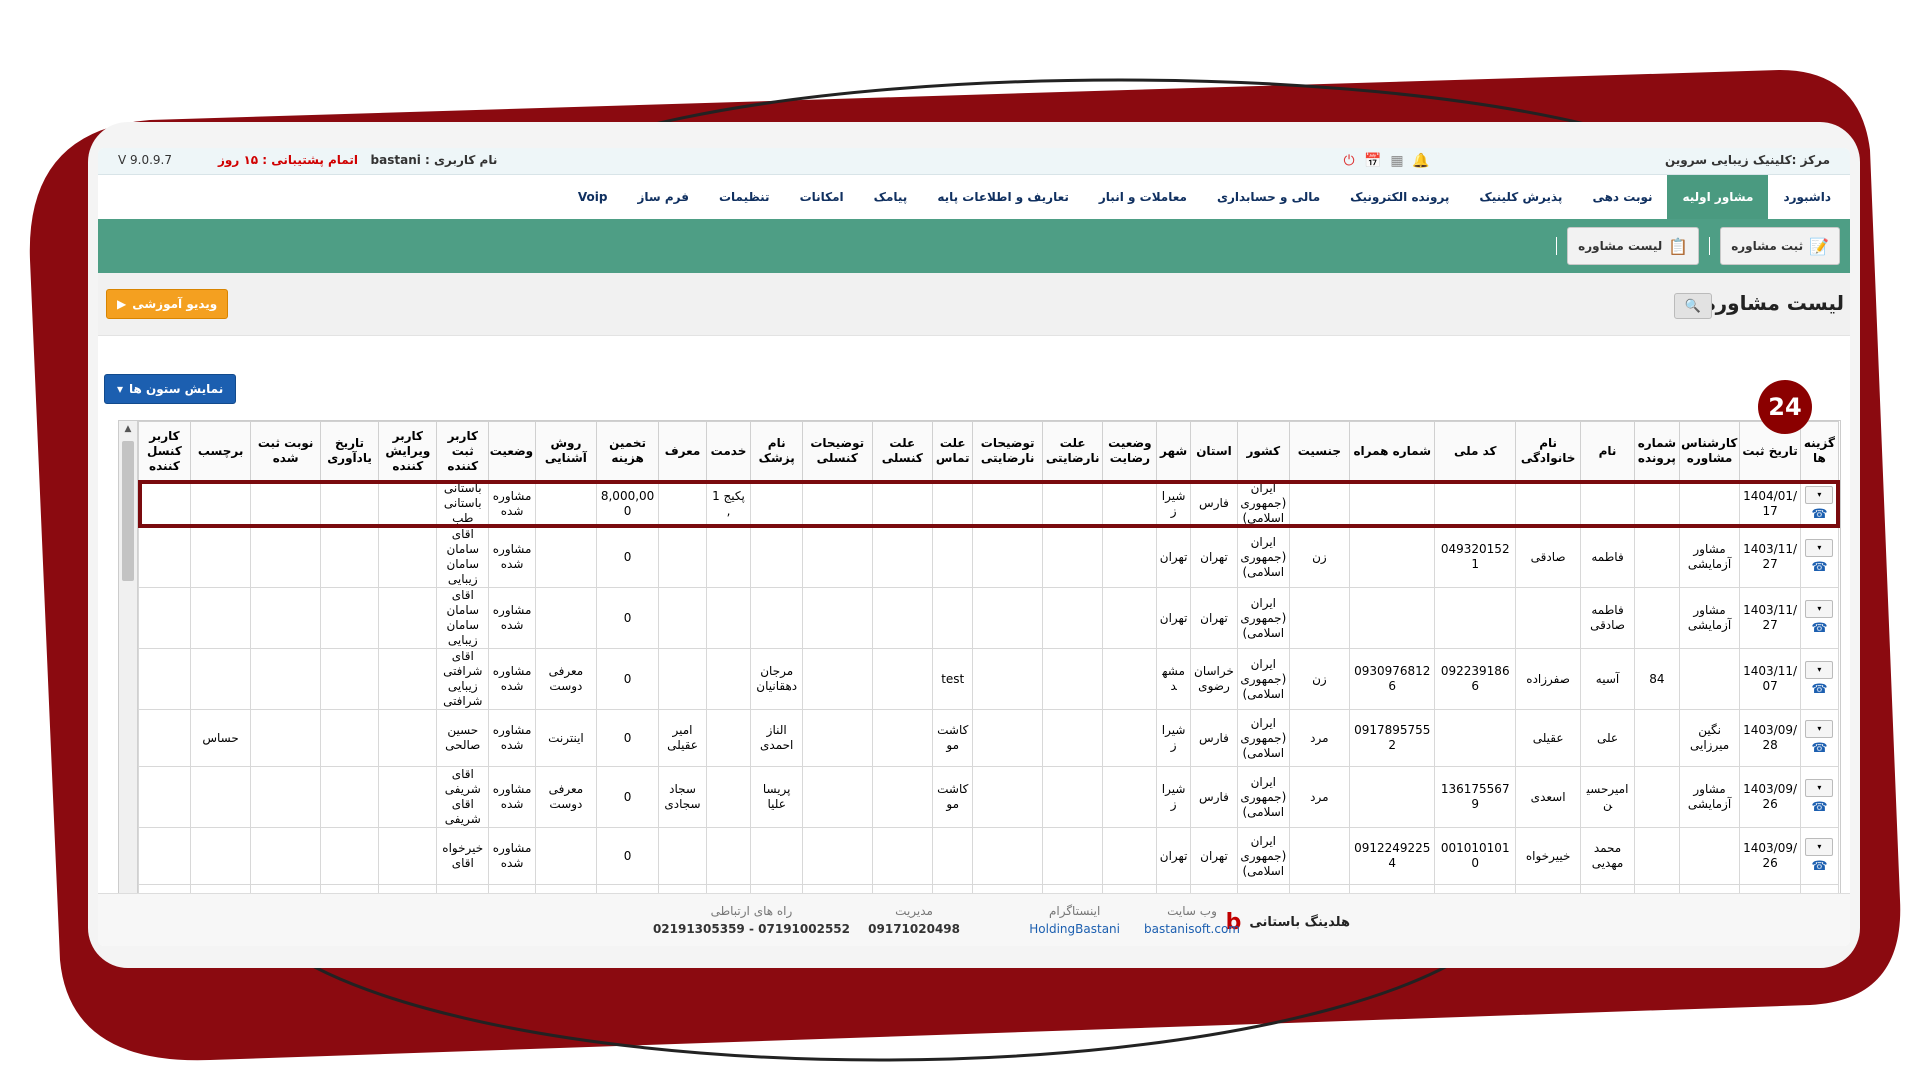  I want to click on nav-sms: پیامک, so click(890, 197).